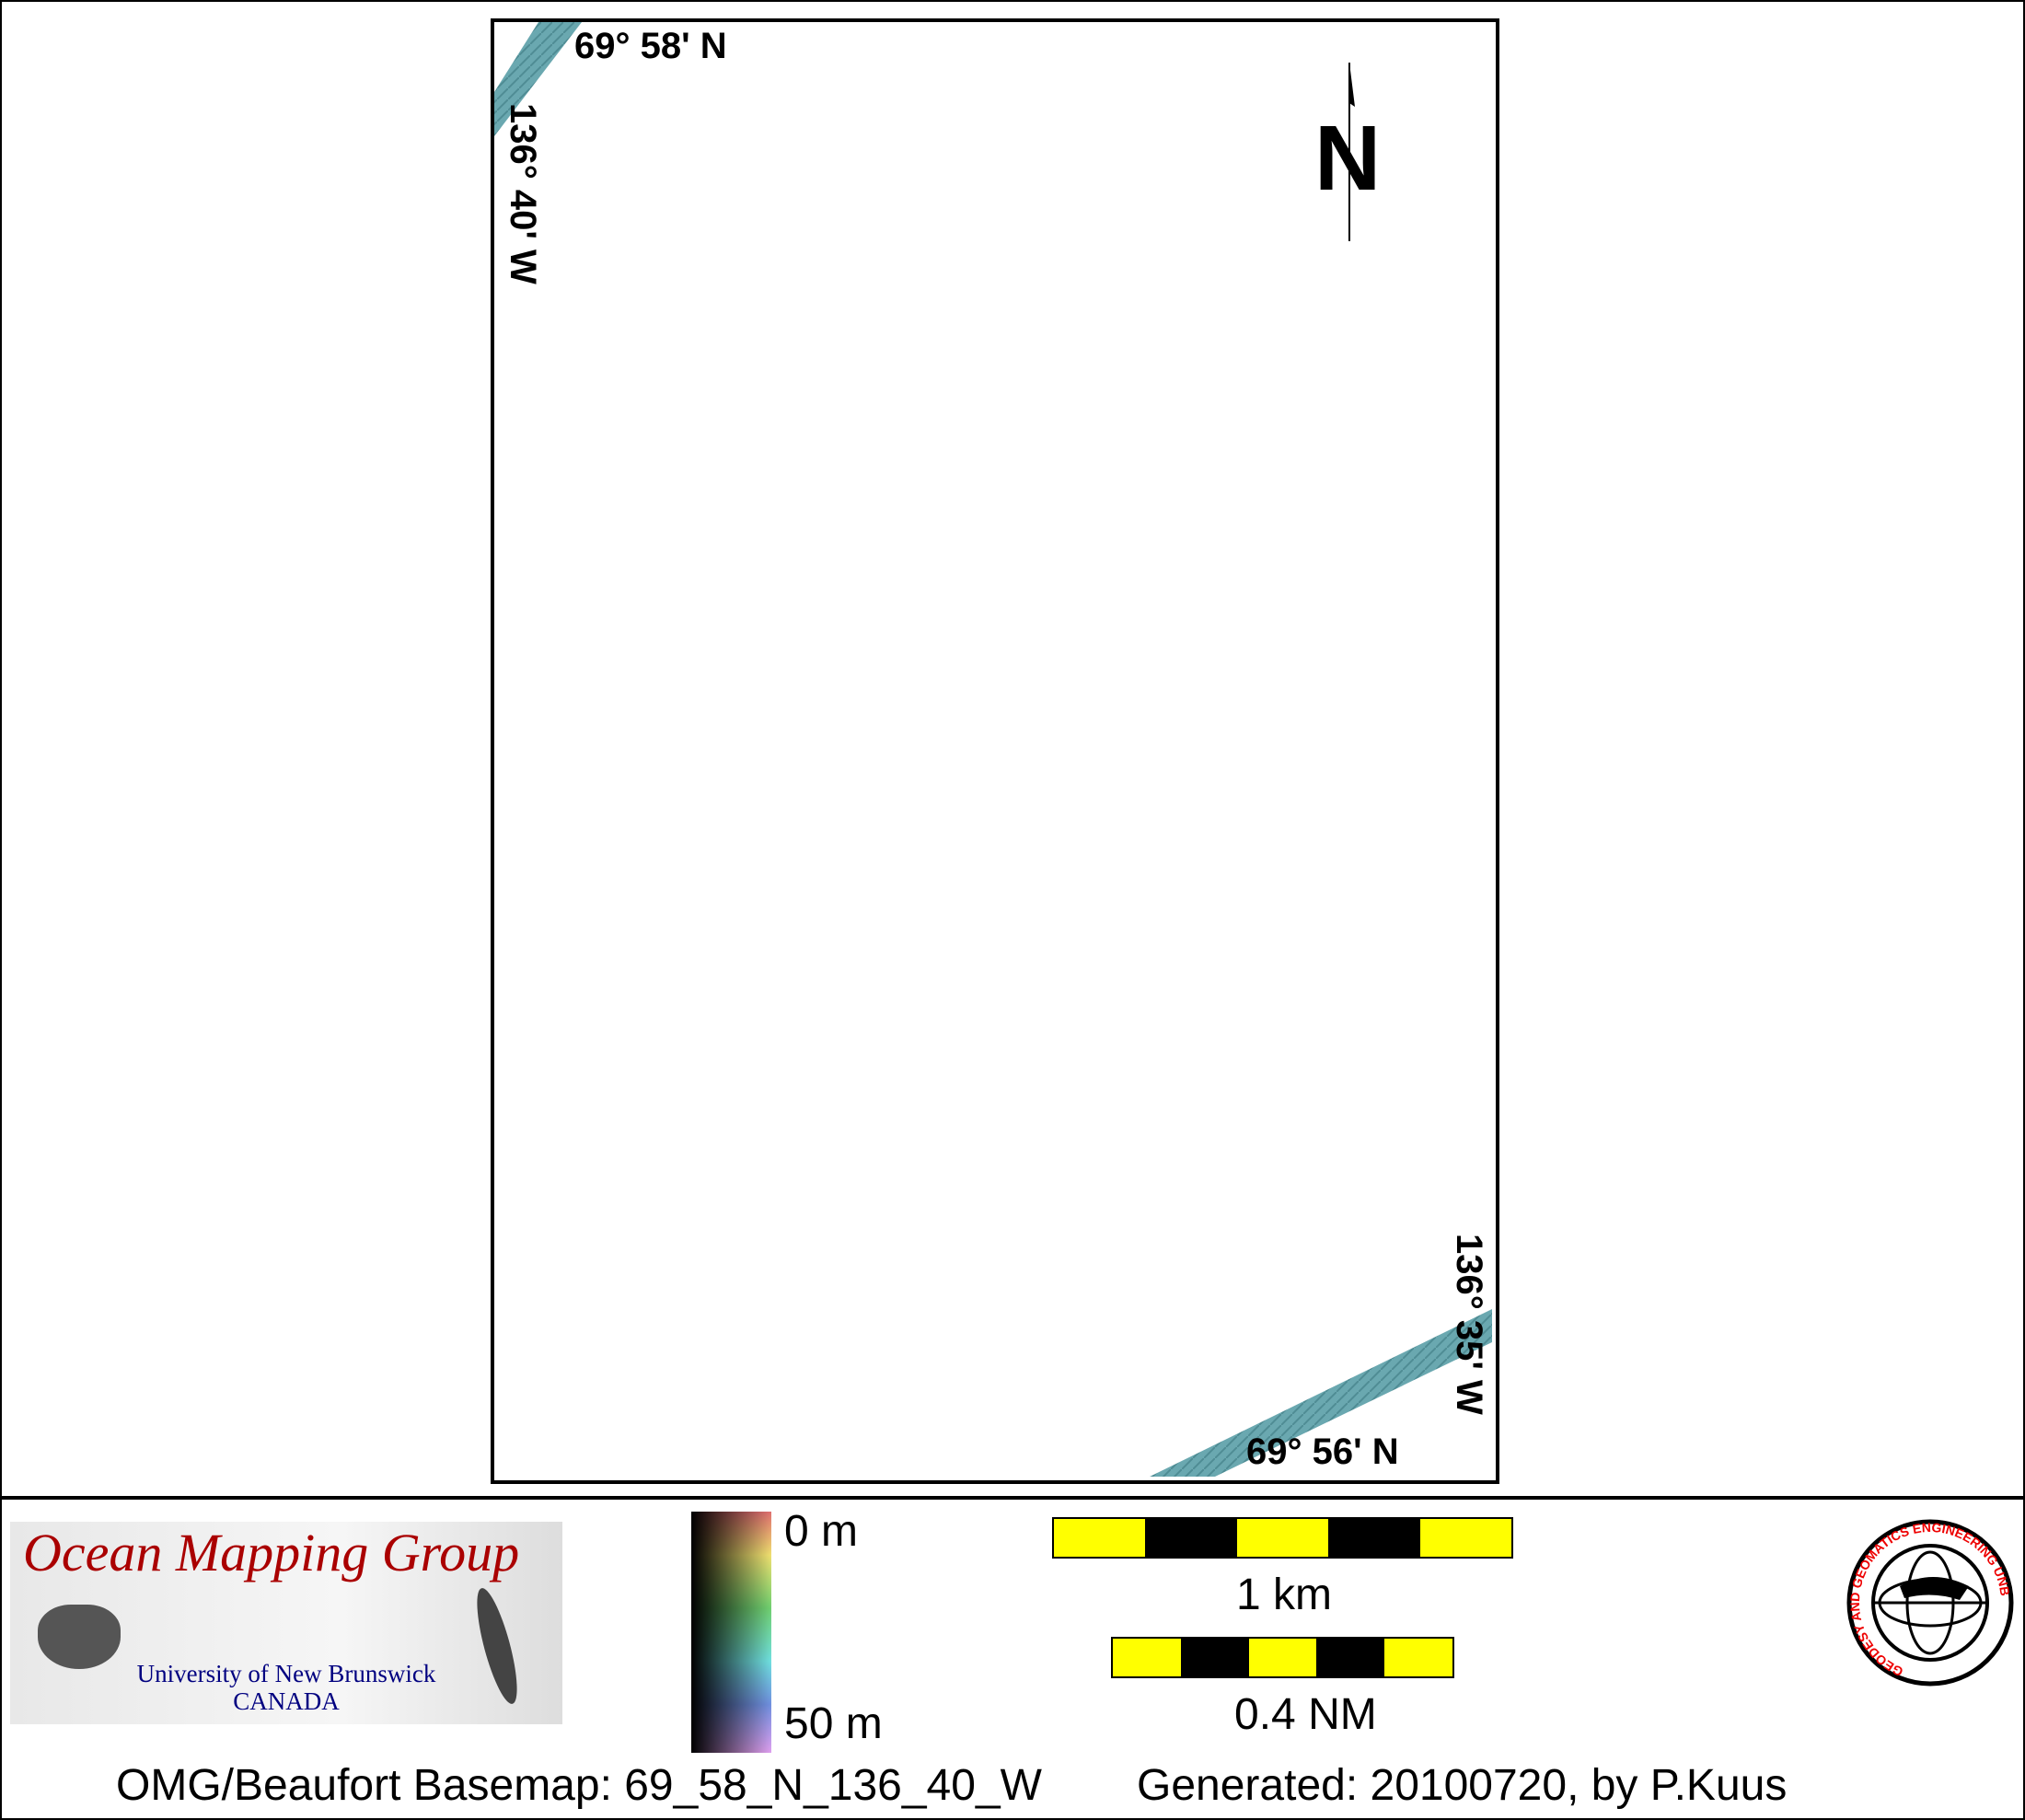 The width and height of the screenshot is (2025, 1820). Describe the element at coordinates (523, 193) in the screenshot. I see `left-longitude-label: 136° 40' W` at that location.